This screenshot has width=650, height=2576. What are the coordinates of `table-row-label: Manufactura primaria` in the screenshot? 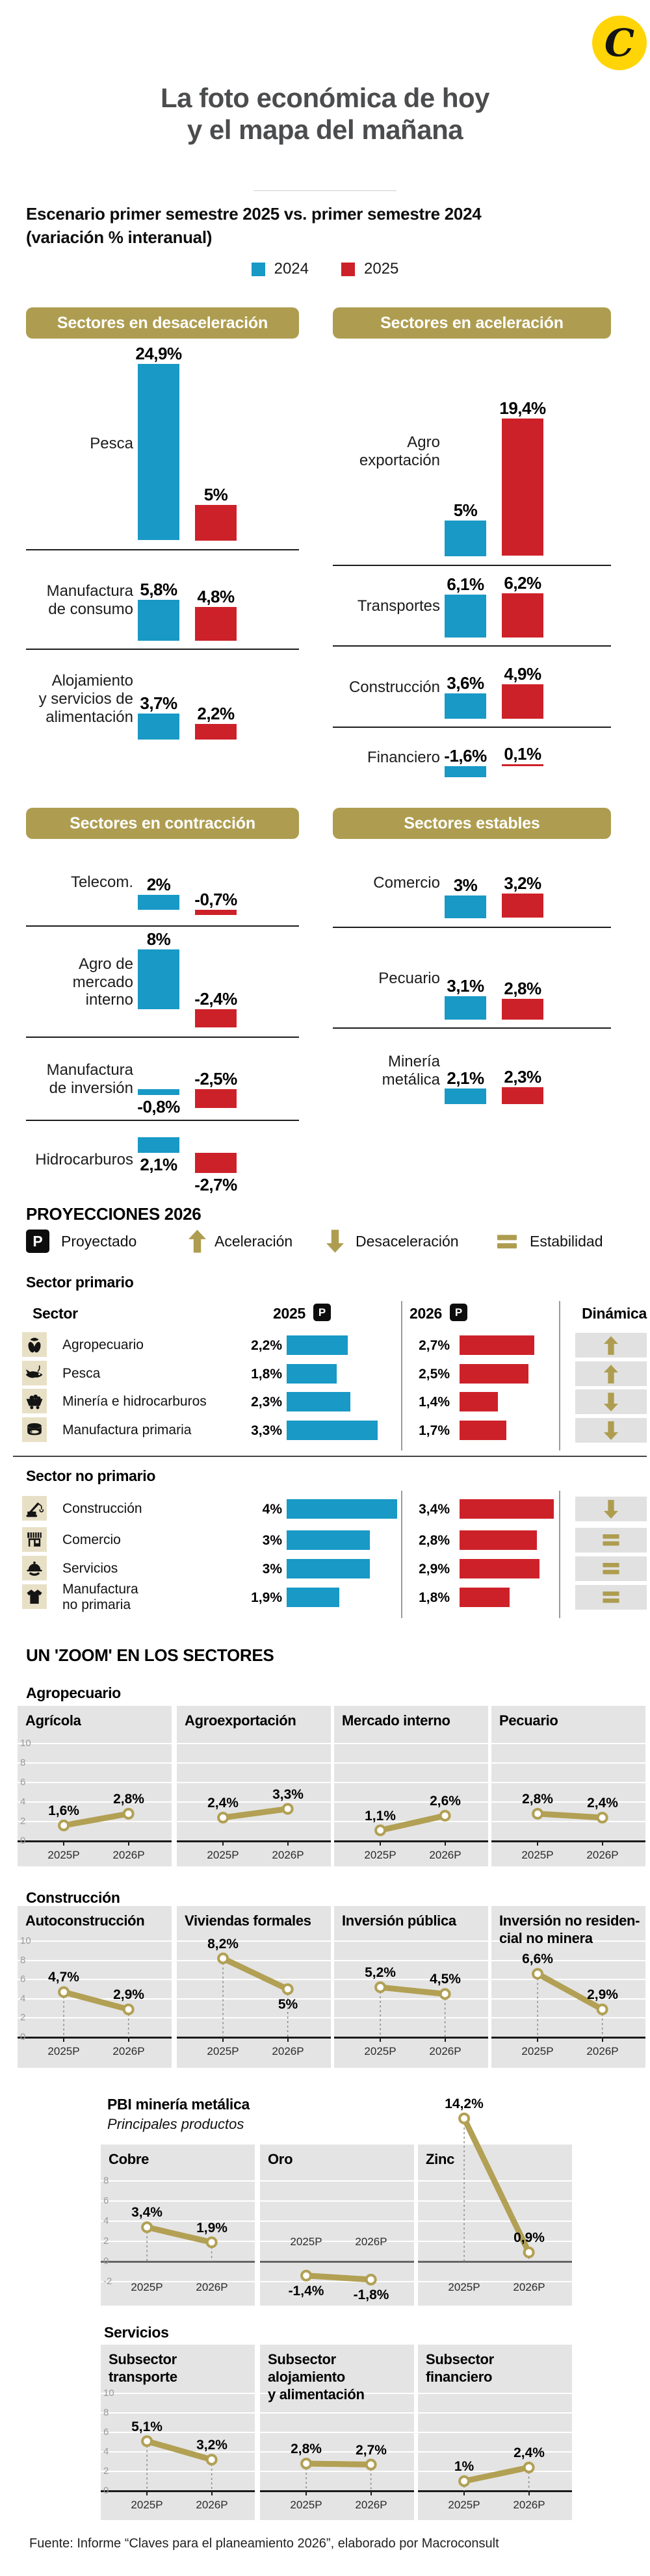 It's located at (150, 1430).